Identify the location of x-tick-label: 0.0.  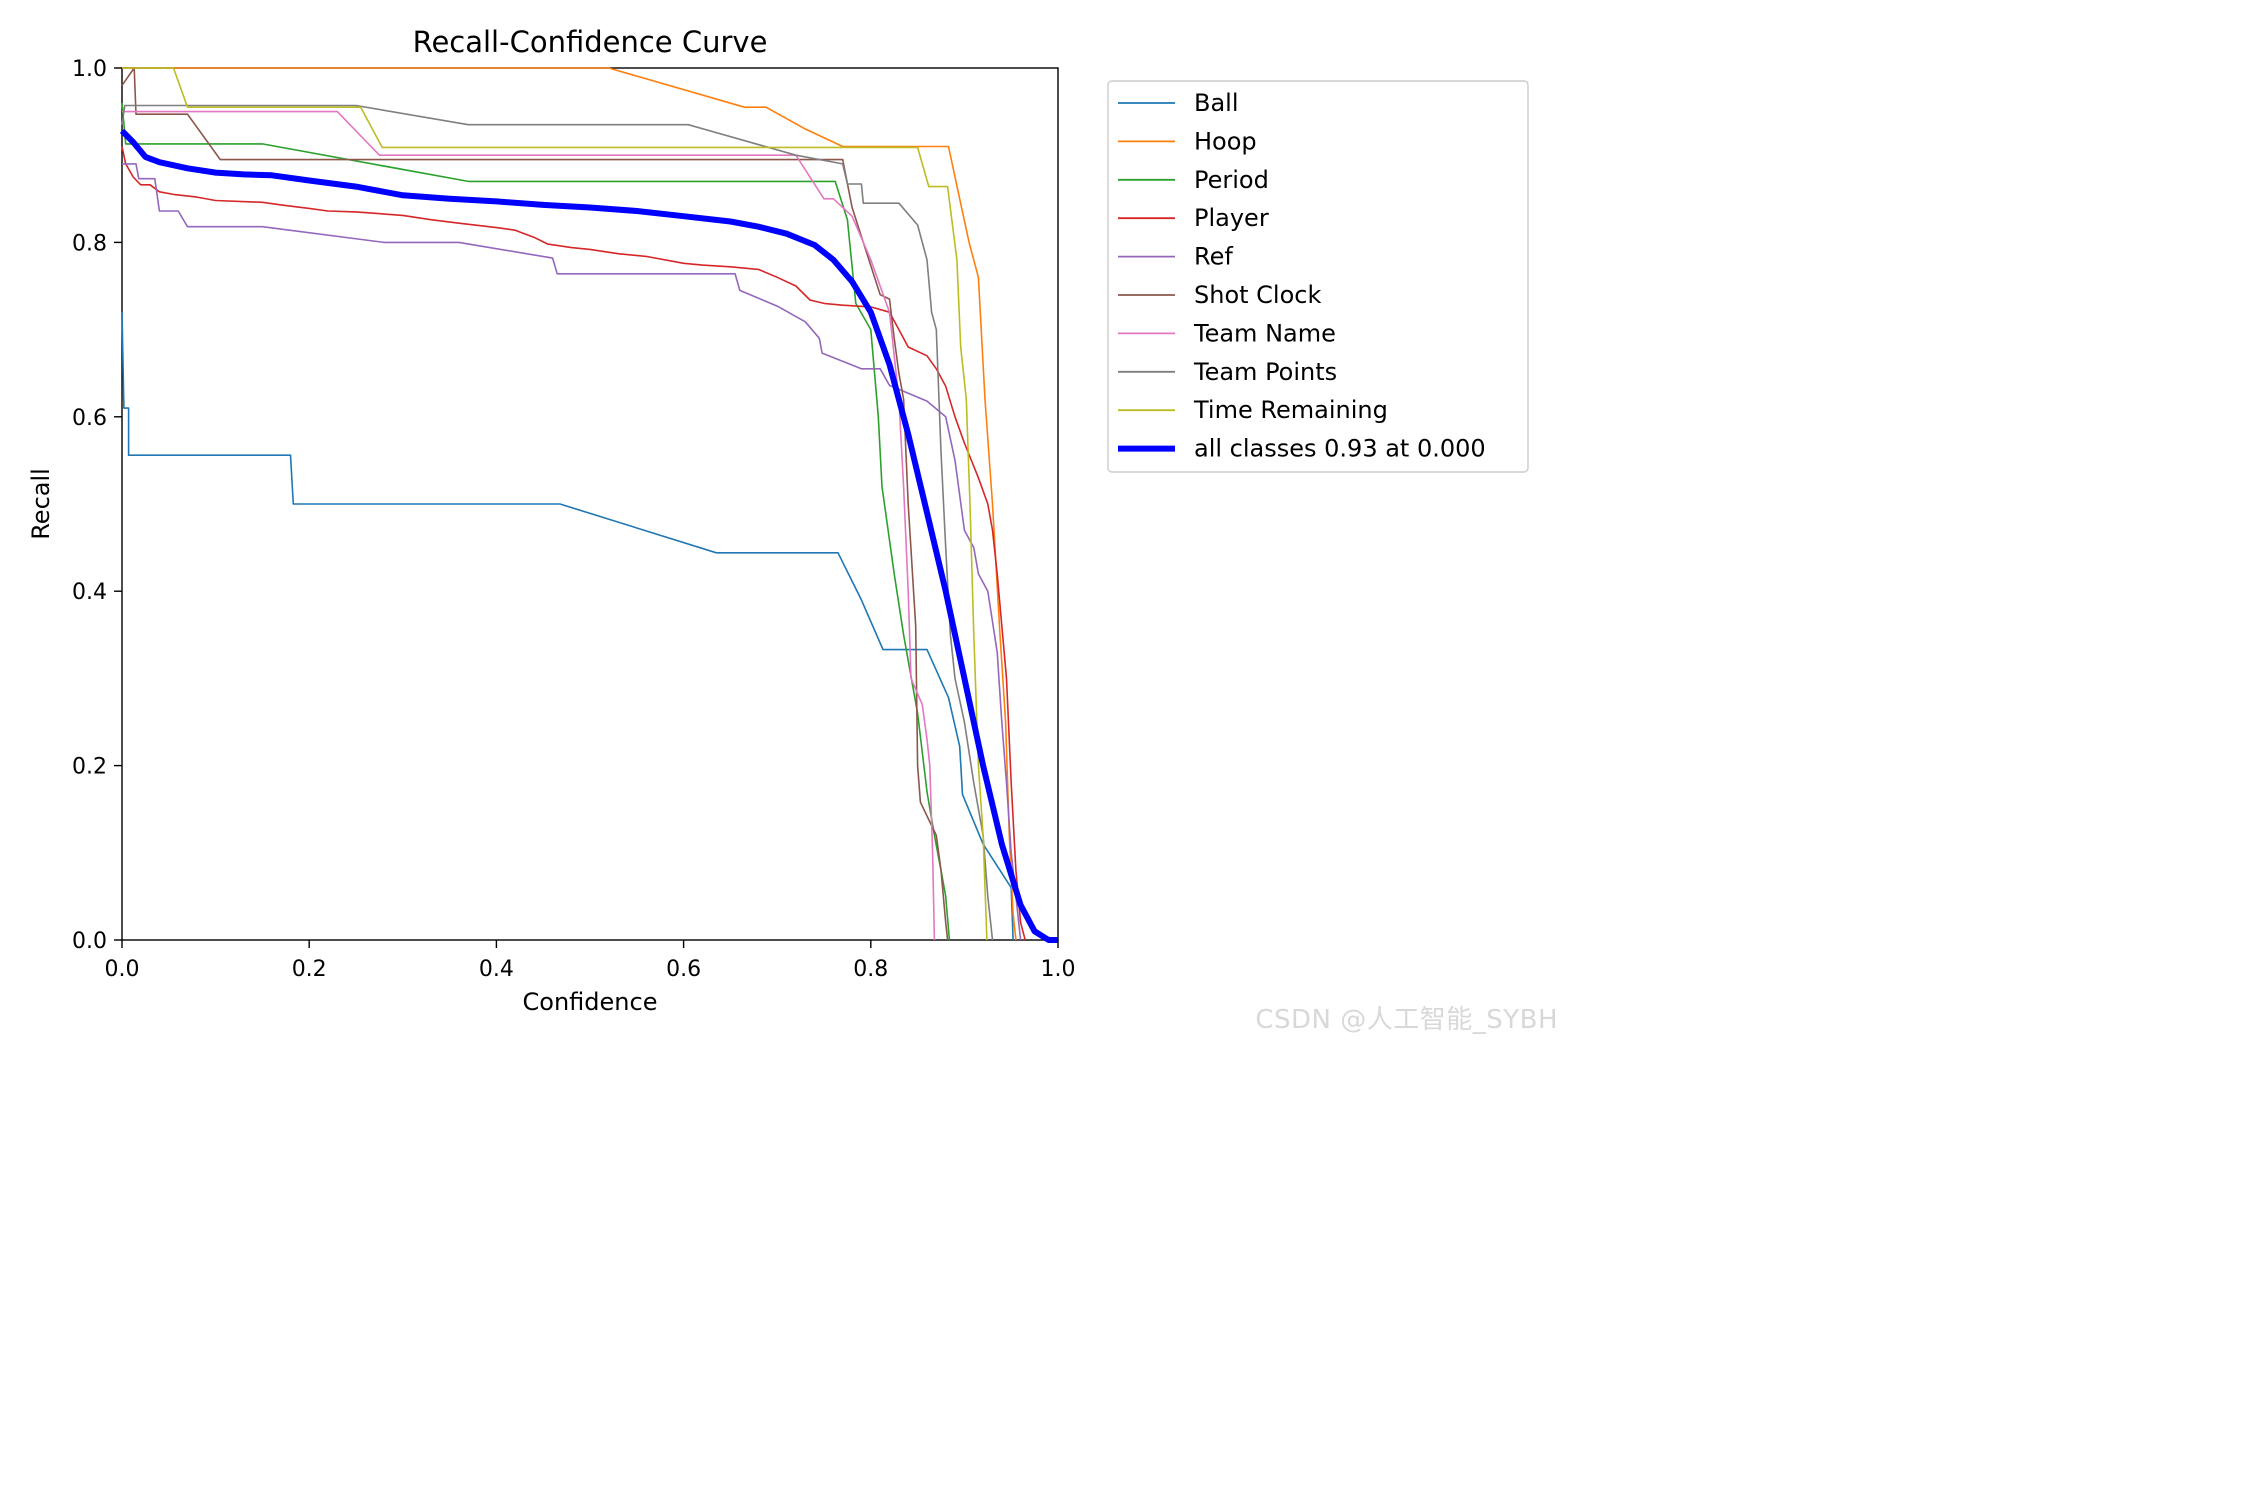
(122, 969).